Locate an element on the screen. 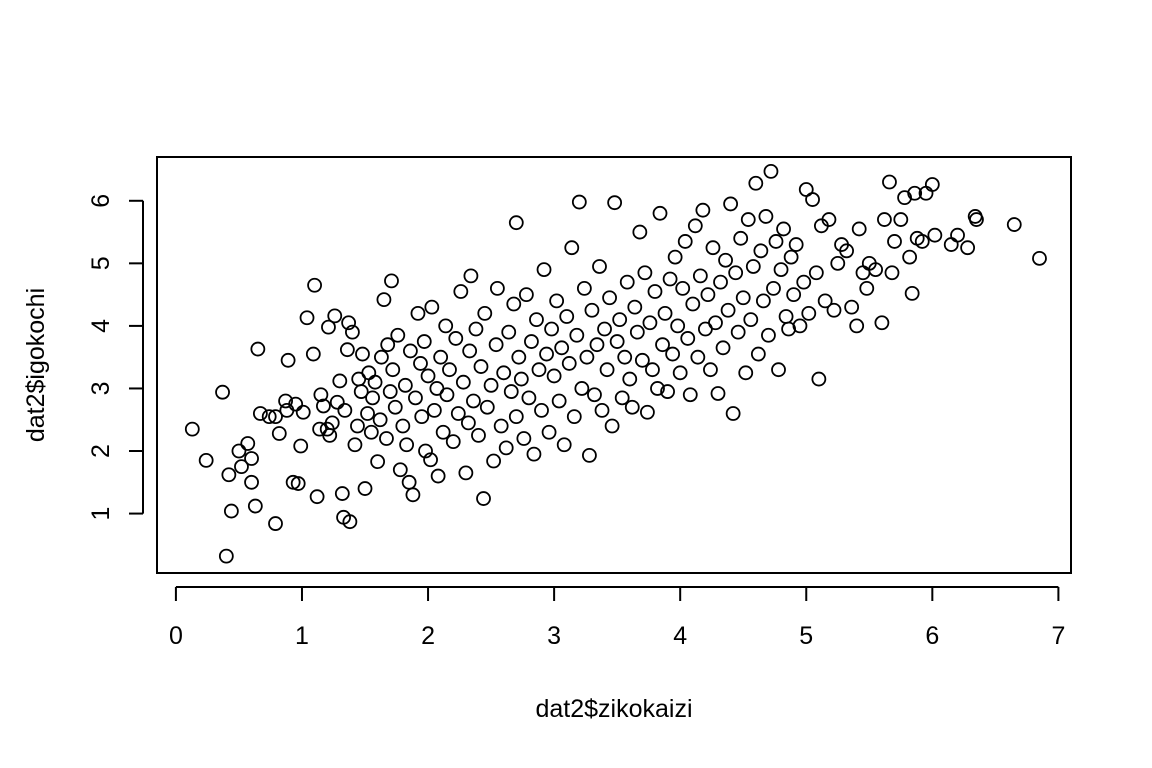 The image size is (1152, 768). x-axis: 0 1 2 3 4 5 6 7 is located at coordinates (617, 618).